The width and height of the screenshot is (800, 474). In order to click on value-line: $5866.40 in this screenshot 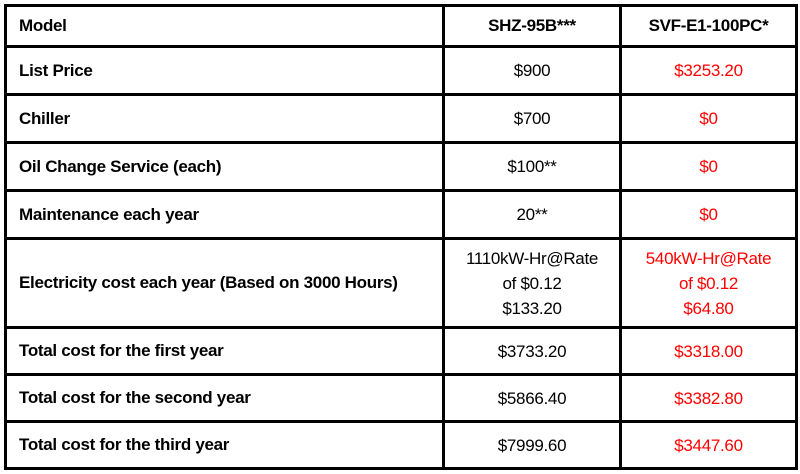, I will do `click(532, 398)`.